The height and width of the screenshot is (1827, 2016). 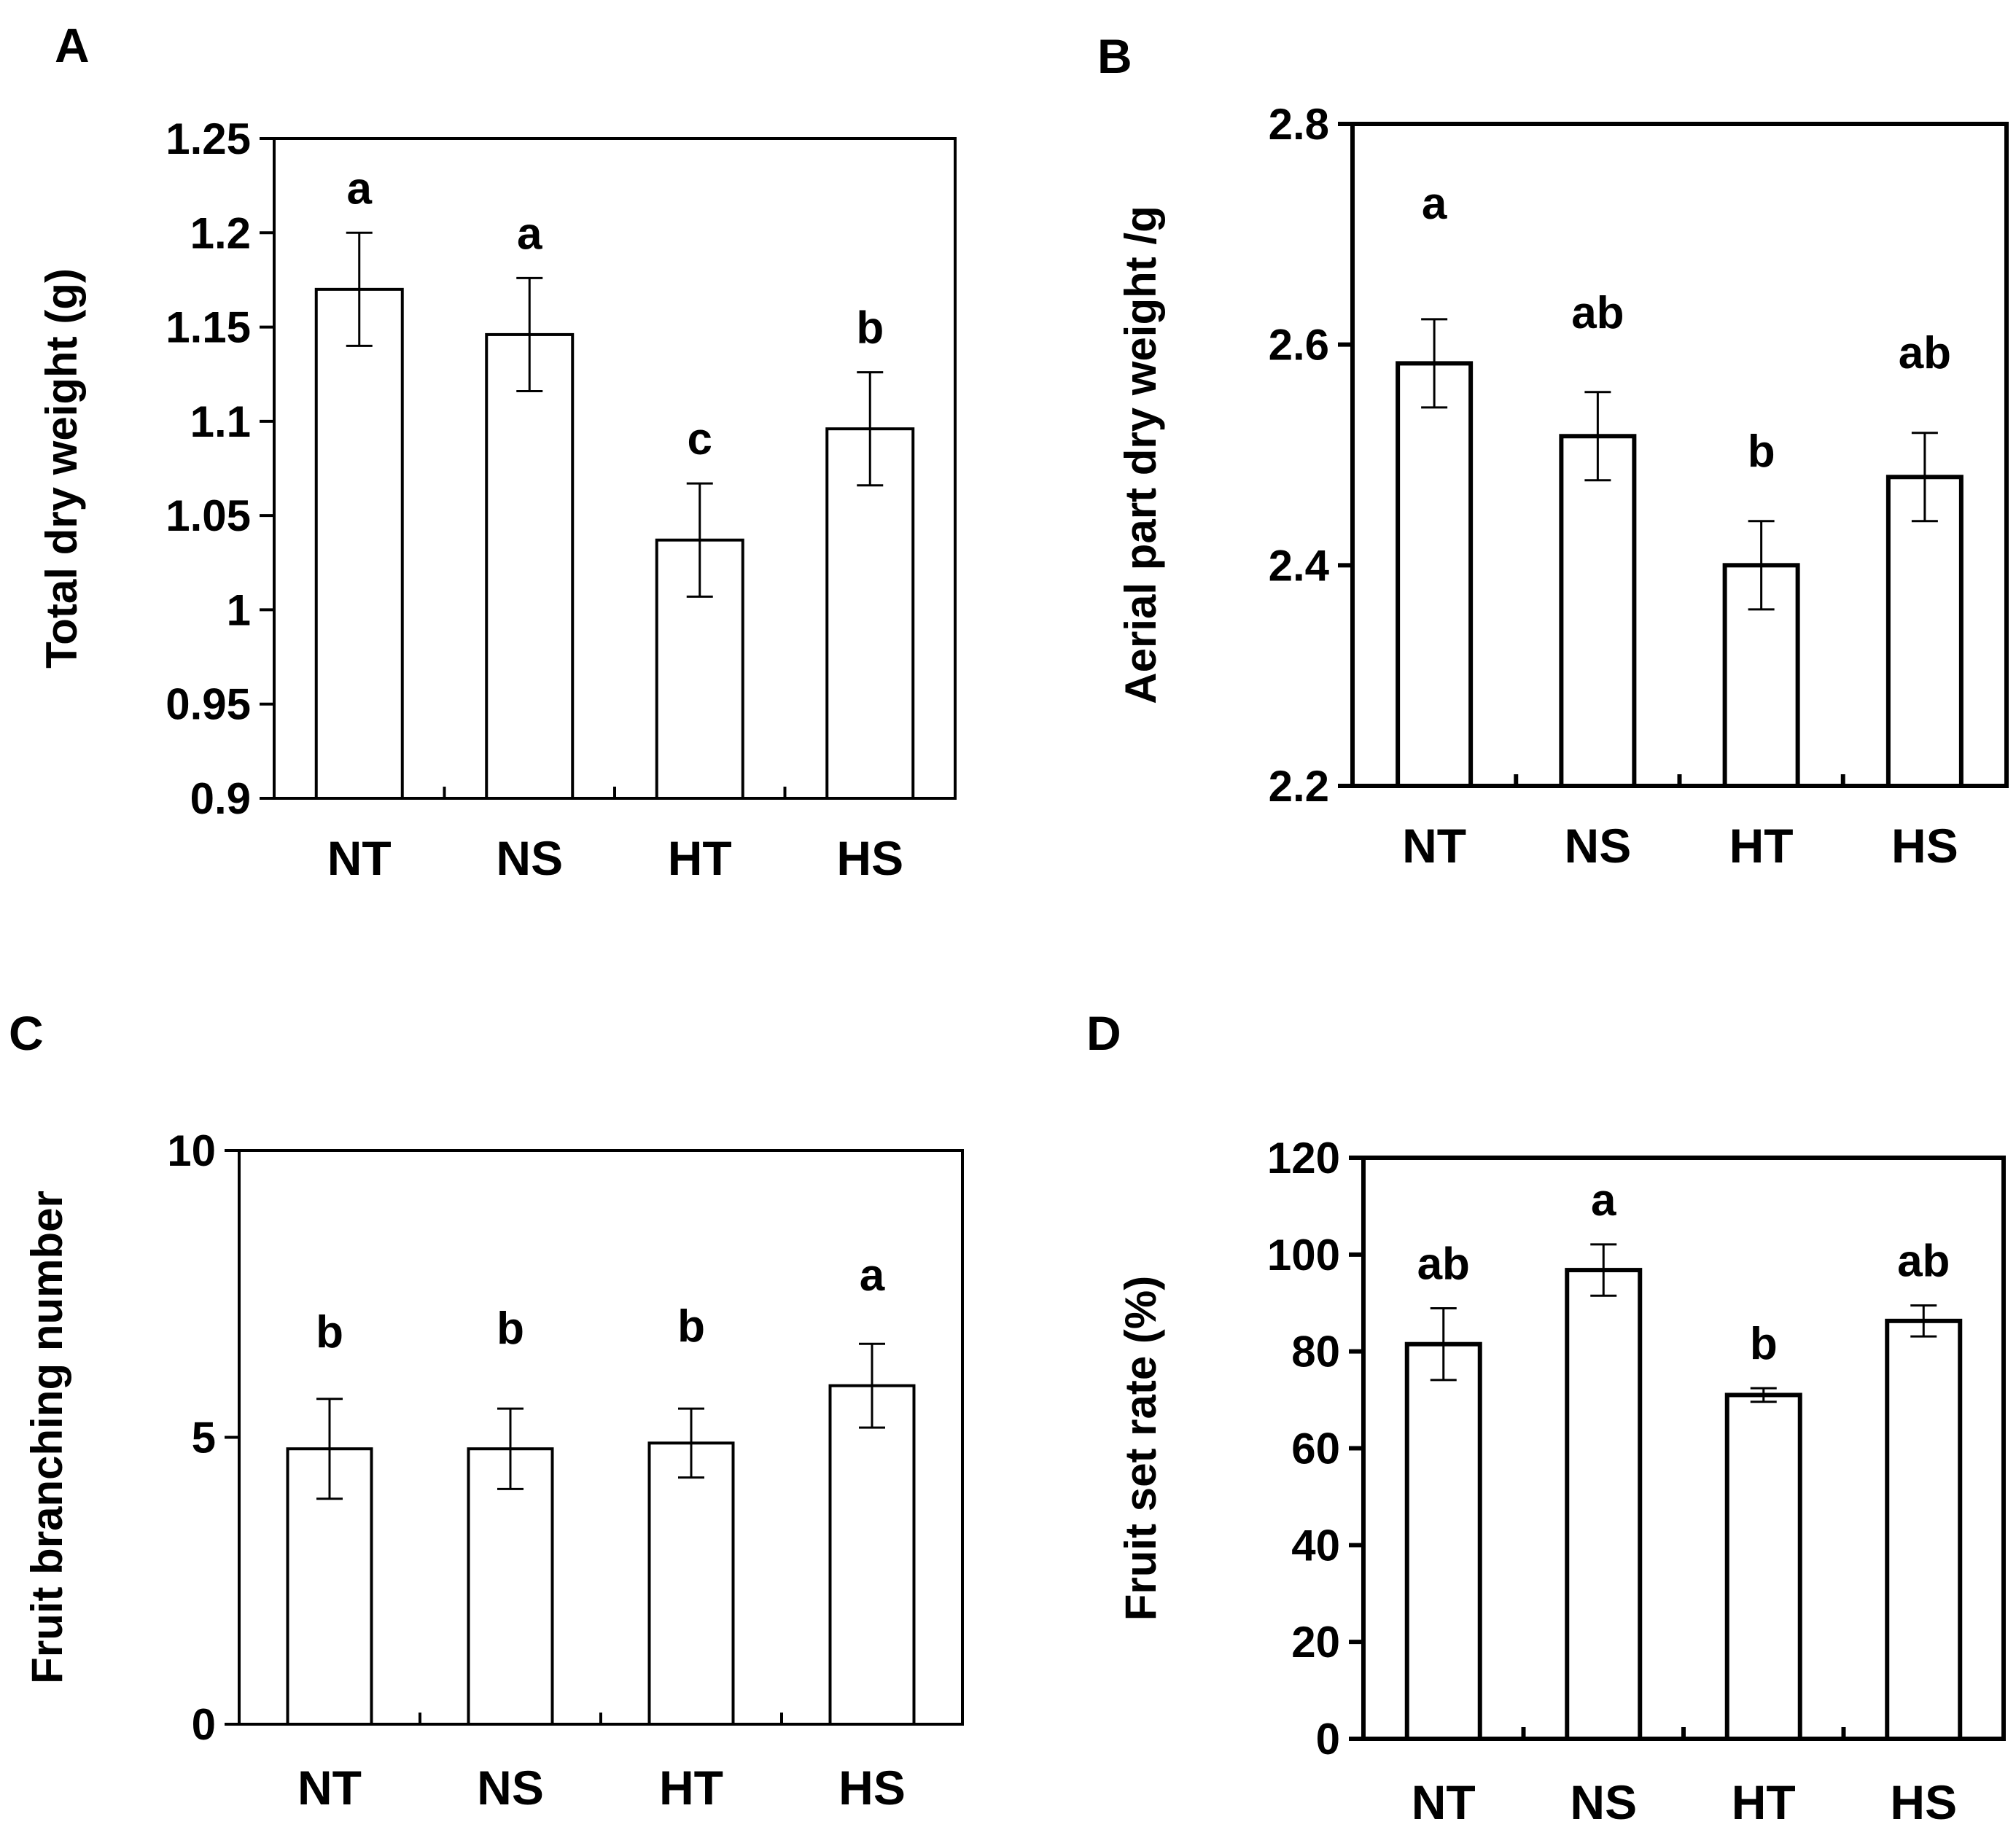 I want to click on y-axis-label: Fruit branching number, so click(x=47, y=1437).